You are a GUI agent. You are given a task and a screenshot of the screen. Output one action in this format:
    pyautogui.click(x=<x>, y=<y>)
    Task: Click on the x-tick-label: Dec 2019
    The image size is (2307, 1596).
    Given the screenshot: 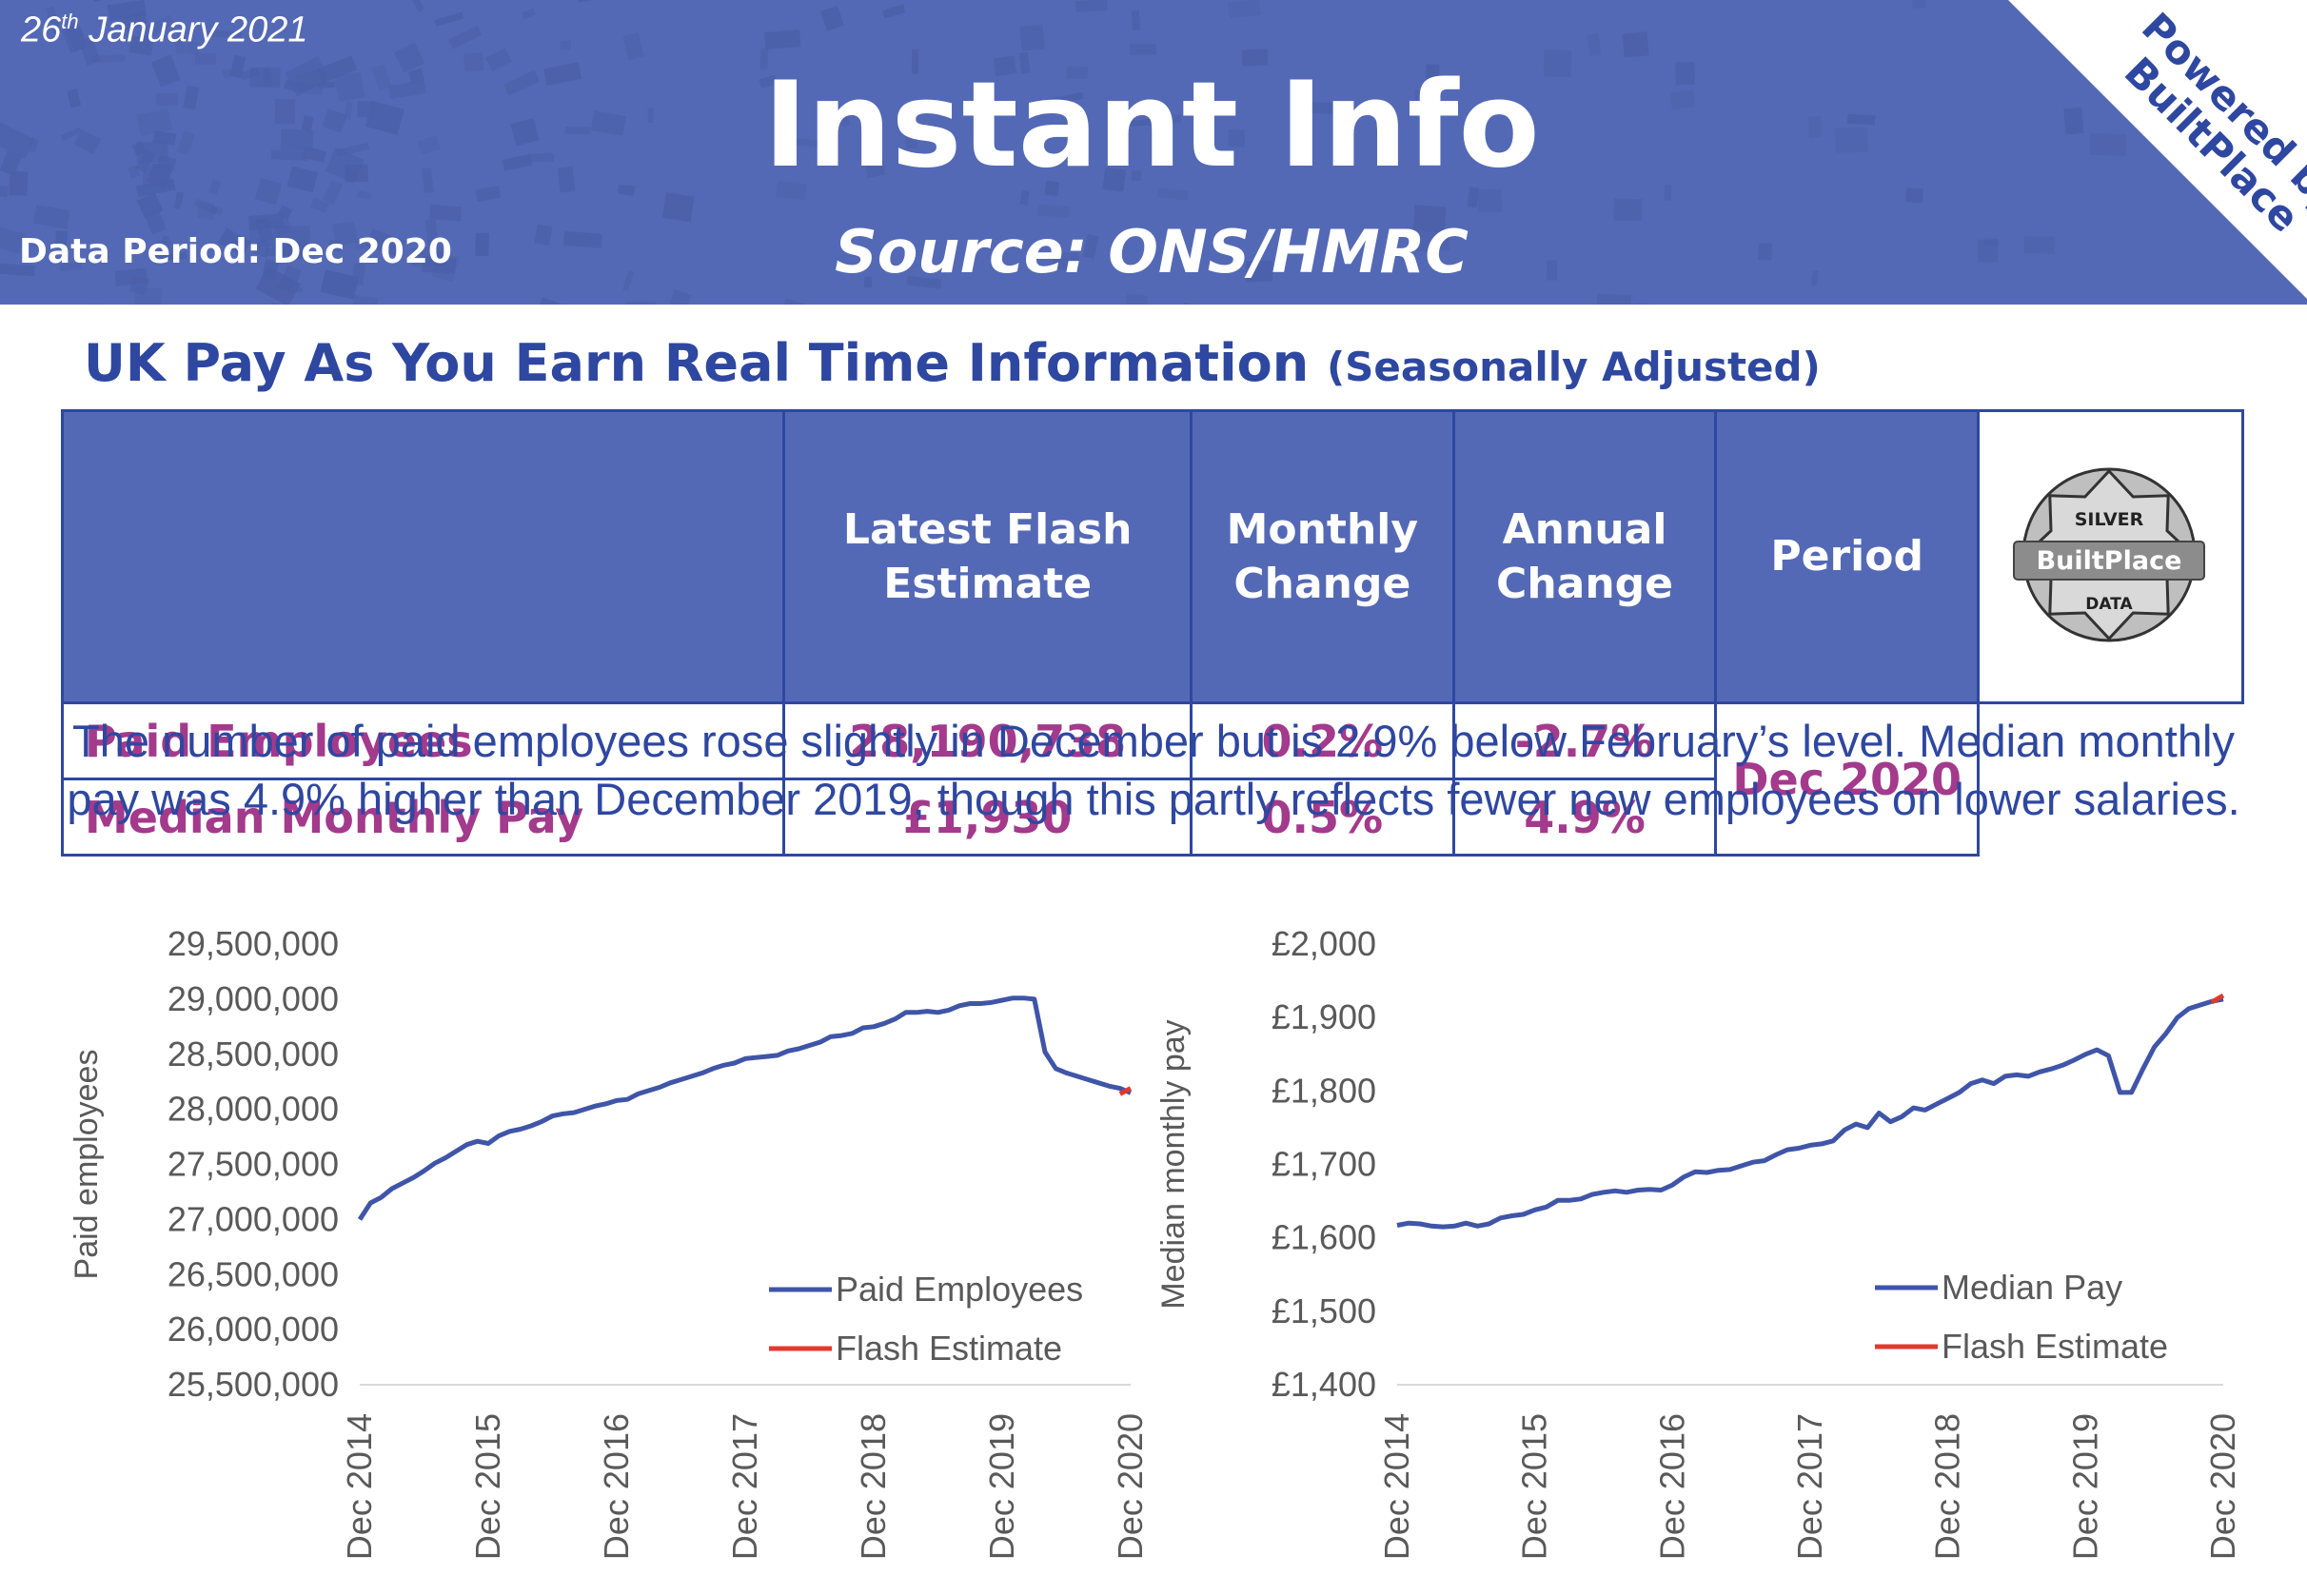 What is the action you would take?
    pyautogui.click(x=1001, y=1486)
    